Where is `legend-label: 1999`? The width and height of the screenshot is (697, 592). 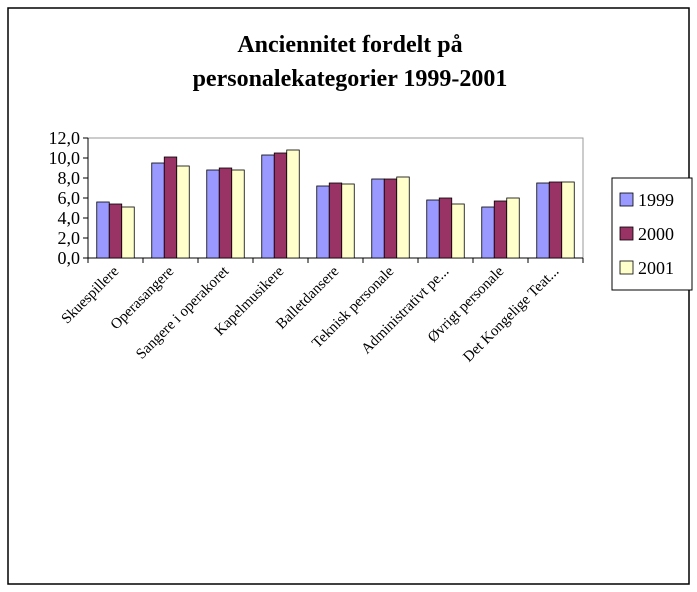 legend-label: 1999 is located at coordinates (656, 200).